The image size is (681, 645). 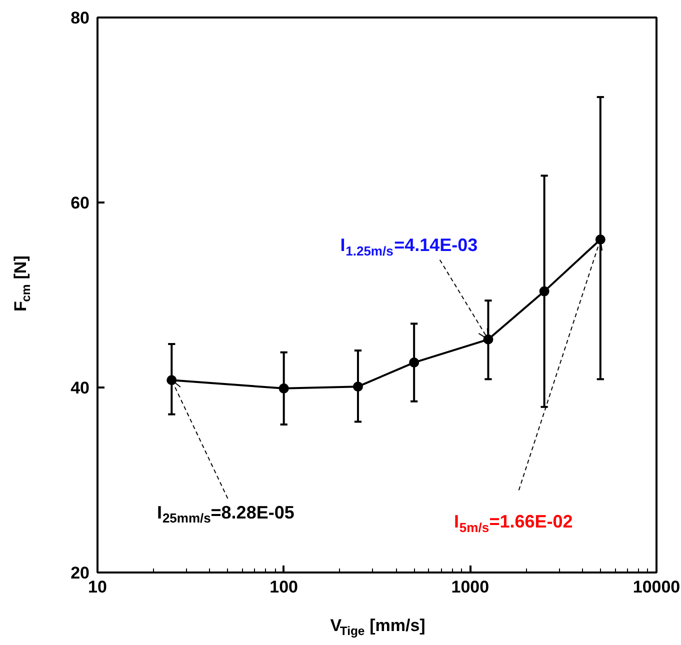 I want to click on x-tick-label: 100, so click(x=284, y=587).